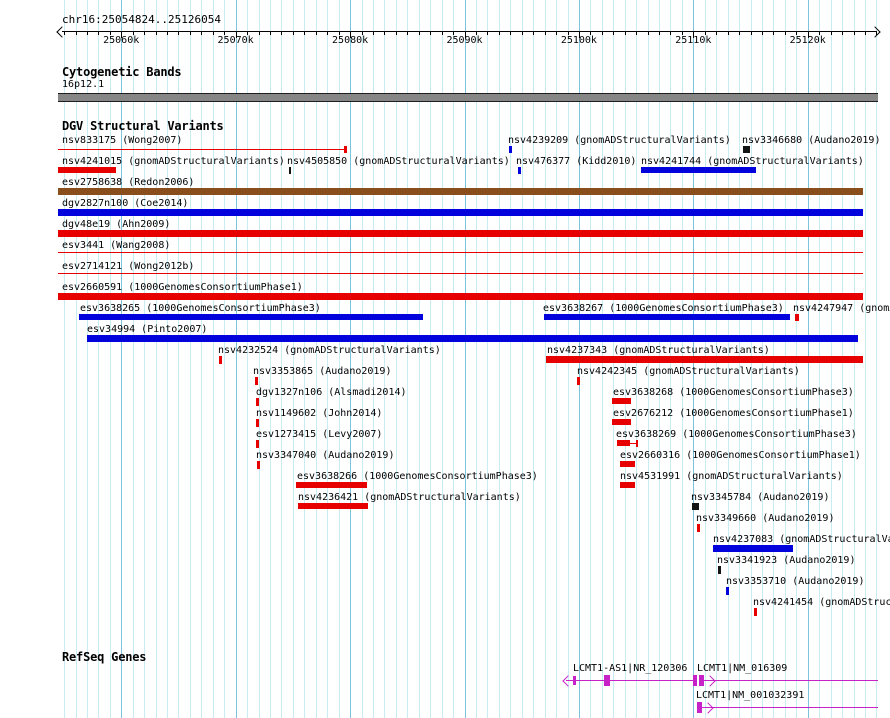 Image resolution: width=890 pixels, height=718 pixels. I want to click on variant-label: esv3638266 (1000GenomesConsortiumPhase3), so click(417, 476).